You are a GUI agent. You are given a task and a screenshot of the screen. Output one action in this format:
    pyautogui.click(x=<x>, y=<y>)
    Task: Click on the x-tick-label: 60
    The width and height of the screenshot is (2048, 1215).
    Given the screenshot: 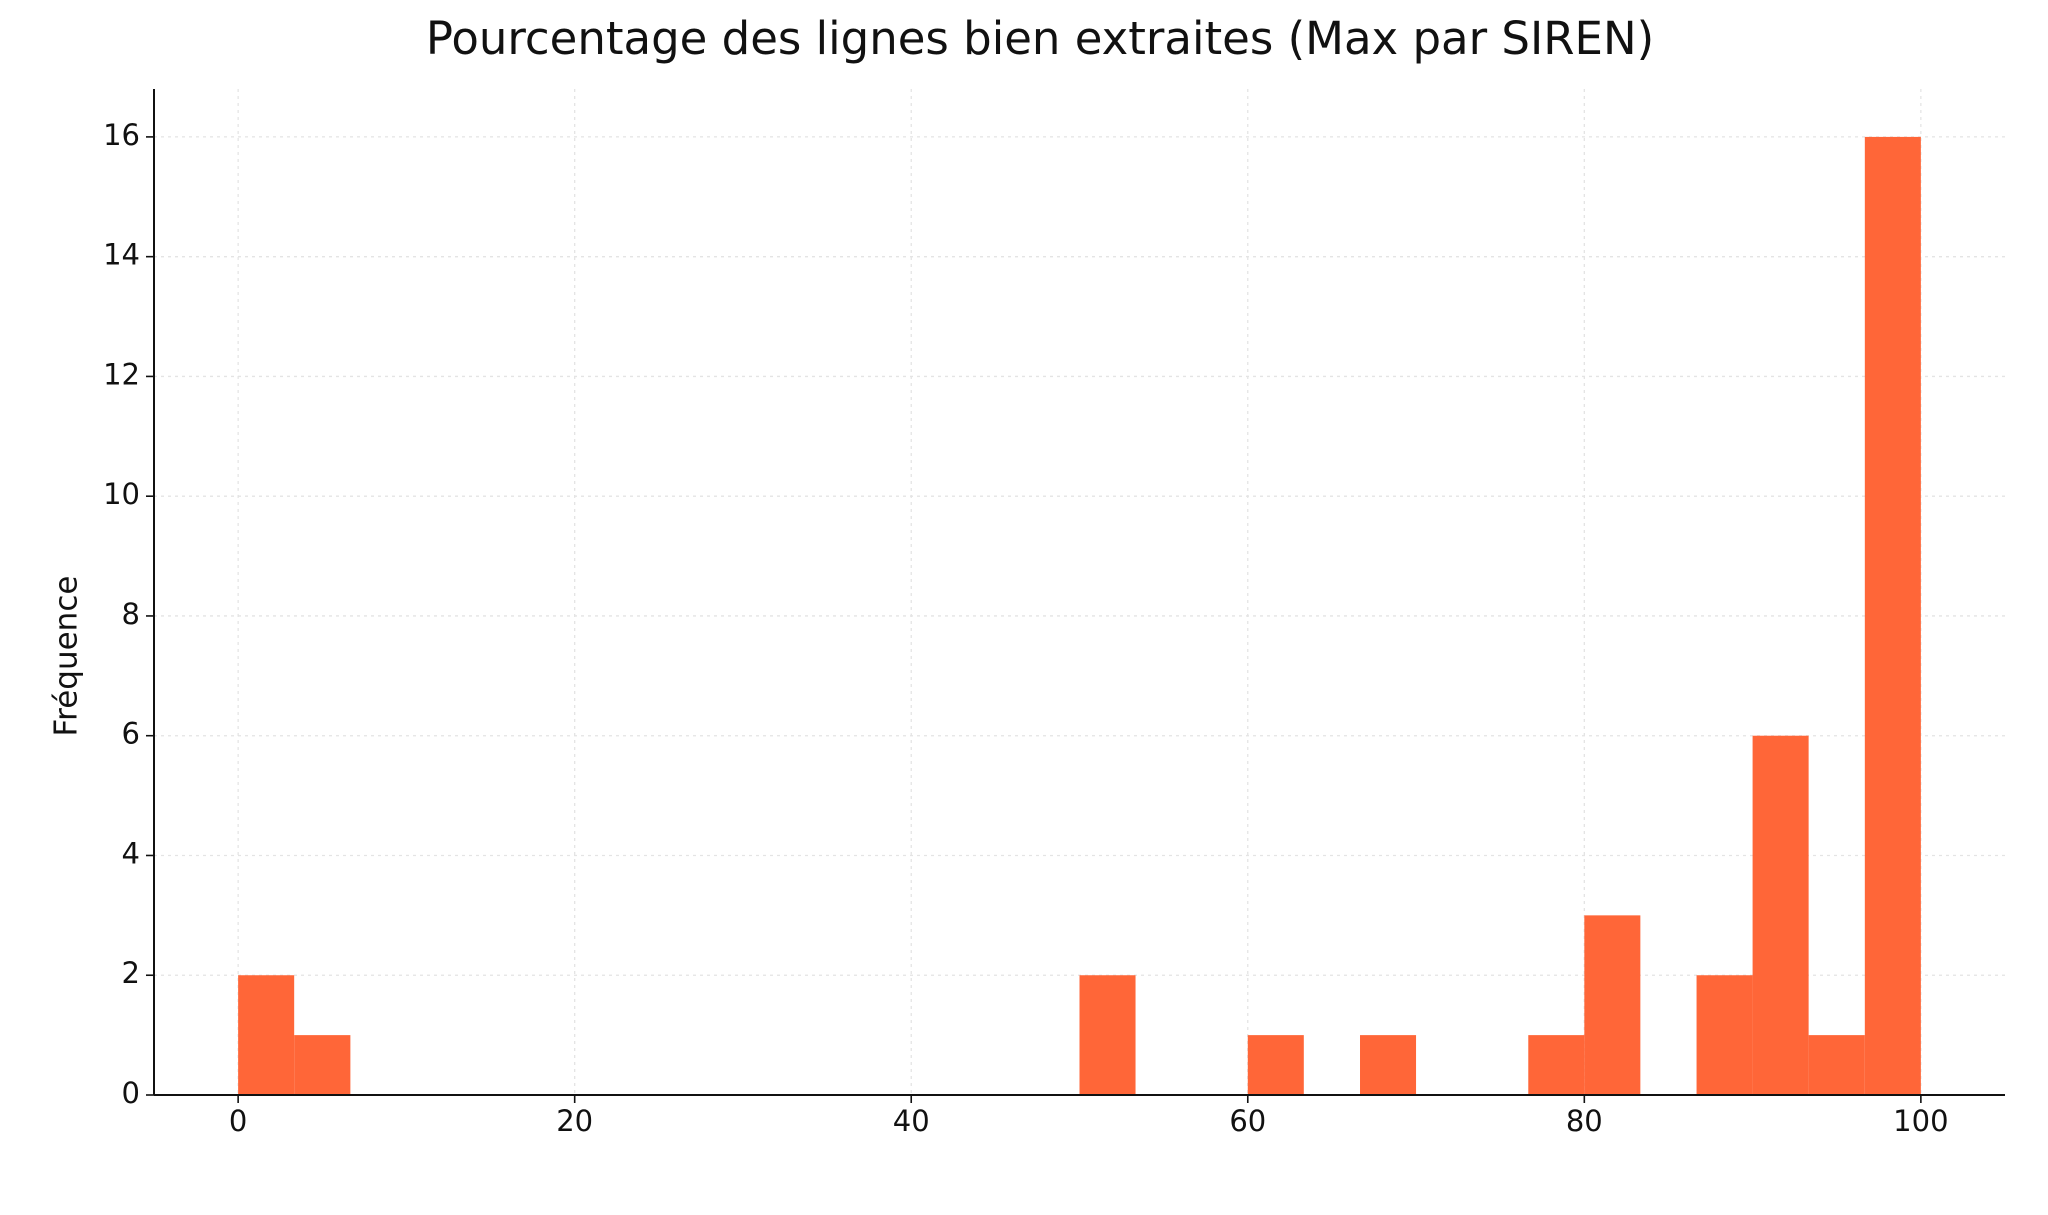 What is the action you would take?
    pyautogui.click(x=1247, y=1121)
    